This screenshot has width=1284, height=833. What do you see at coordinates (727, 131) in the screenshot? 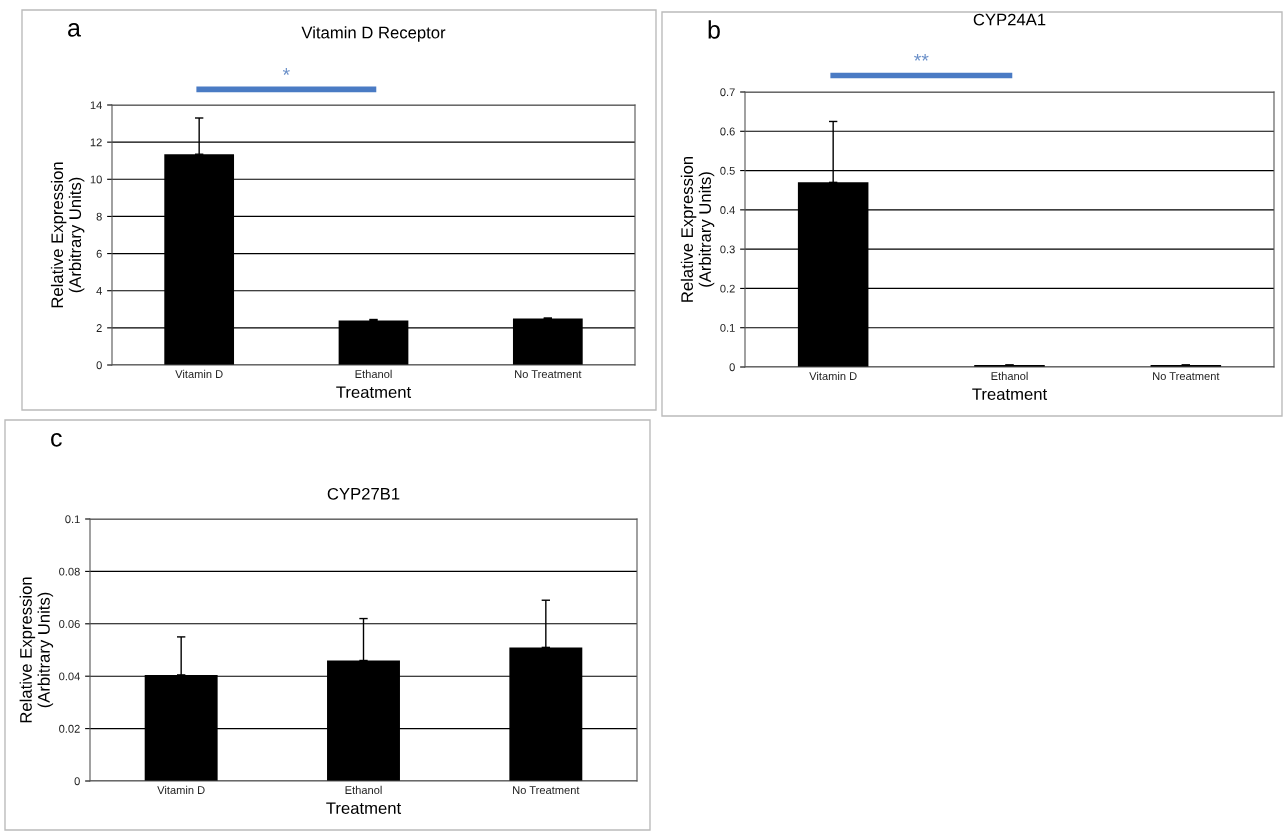
I see `y-tick-label: 0.6` at bounding box center [727, 131].